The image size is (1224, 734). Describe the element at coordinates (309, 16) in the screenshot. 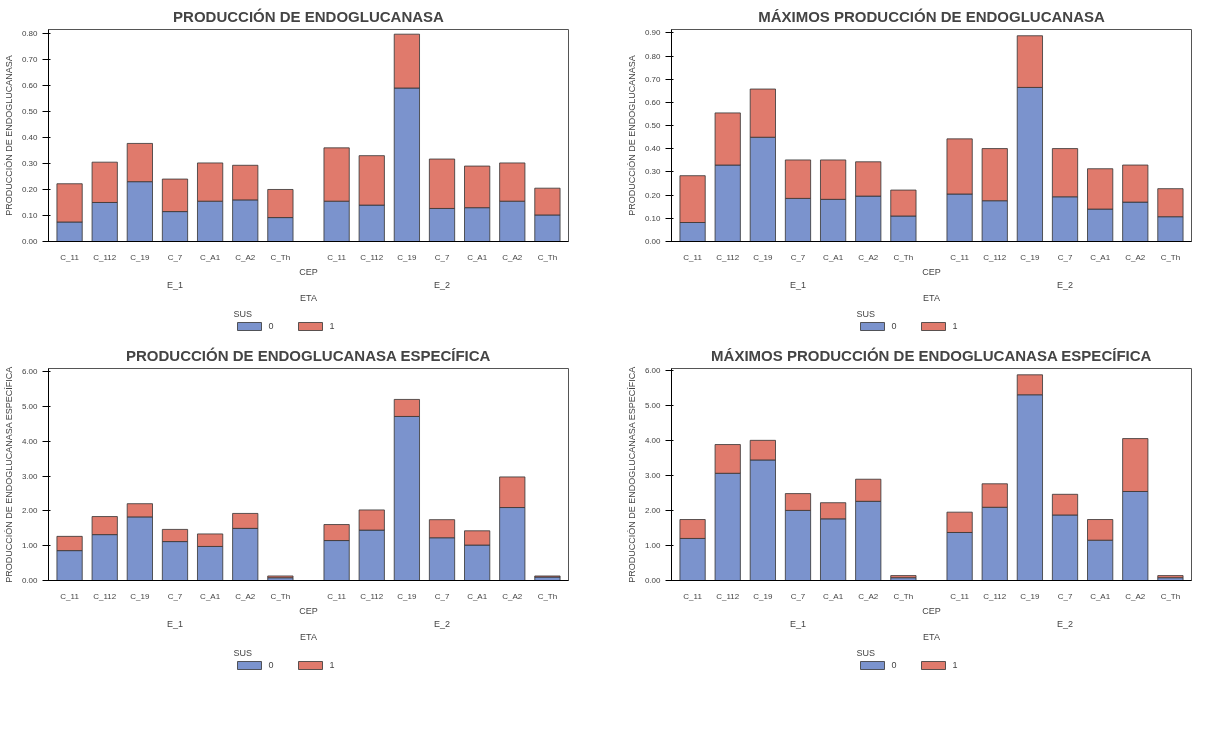

I see `chart-title: PRODUCCIÓN DE ENDOGLUCANASA` at that location.